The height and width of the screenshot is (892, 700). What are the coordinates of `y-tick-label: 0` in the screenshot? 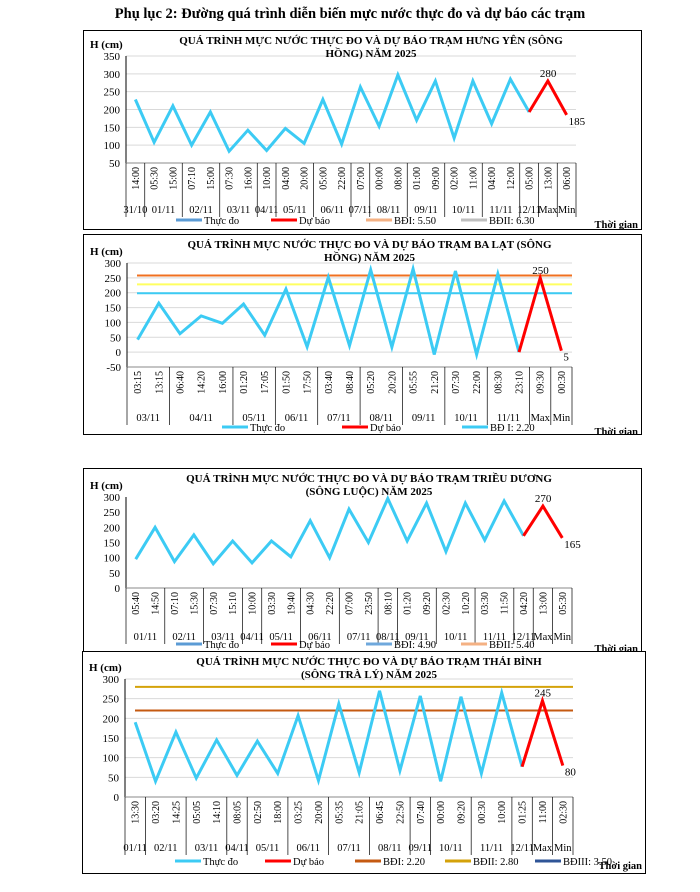 It's located at (119, 353).